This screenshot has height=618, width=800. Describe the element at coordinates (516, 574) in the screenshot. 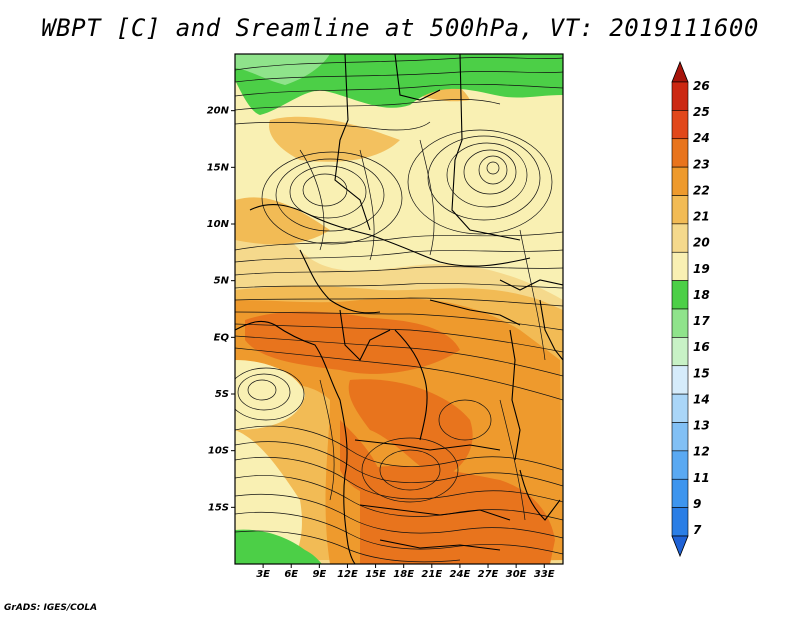

I see `lon-tick-label: 30E` at that location.